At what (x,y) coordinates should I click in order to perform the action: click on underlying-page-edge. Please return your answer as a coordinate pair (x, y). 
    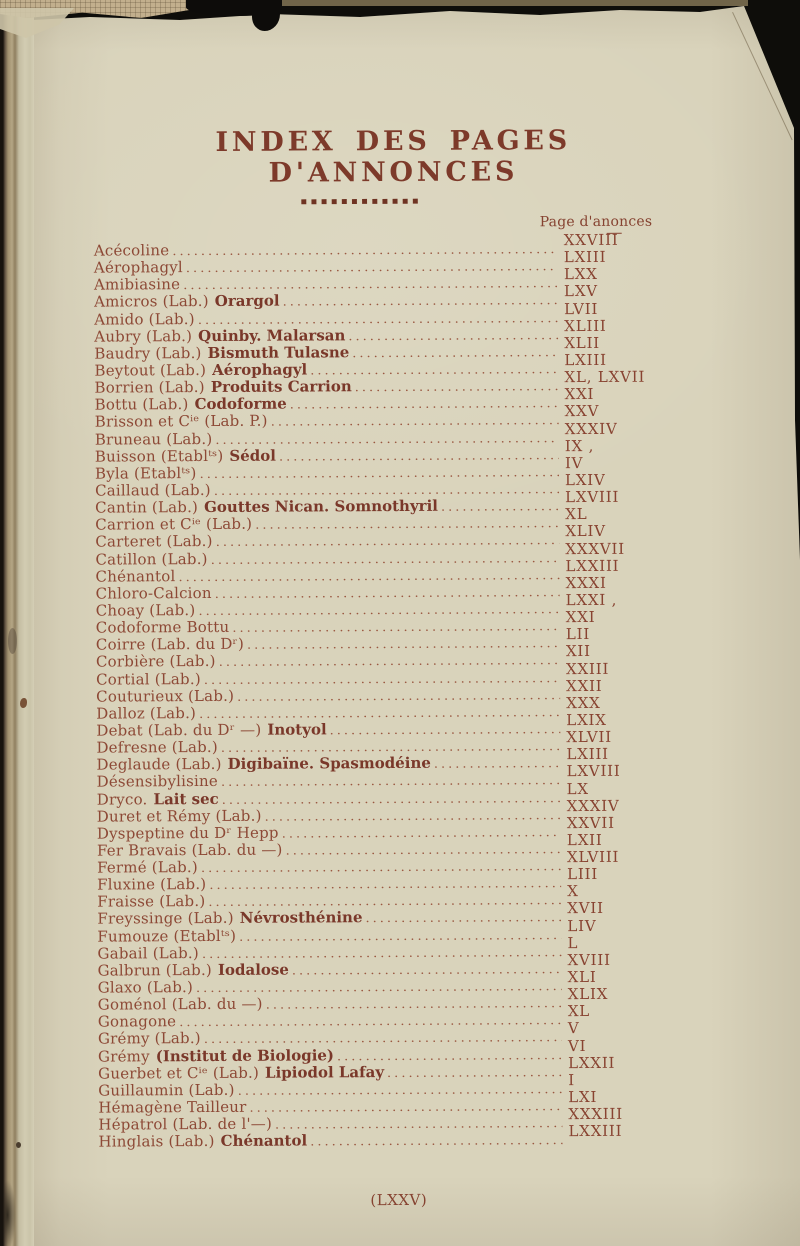
    Looking at the image, I should click on (498, 3).